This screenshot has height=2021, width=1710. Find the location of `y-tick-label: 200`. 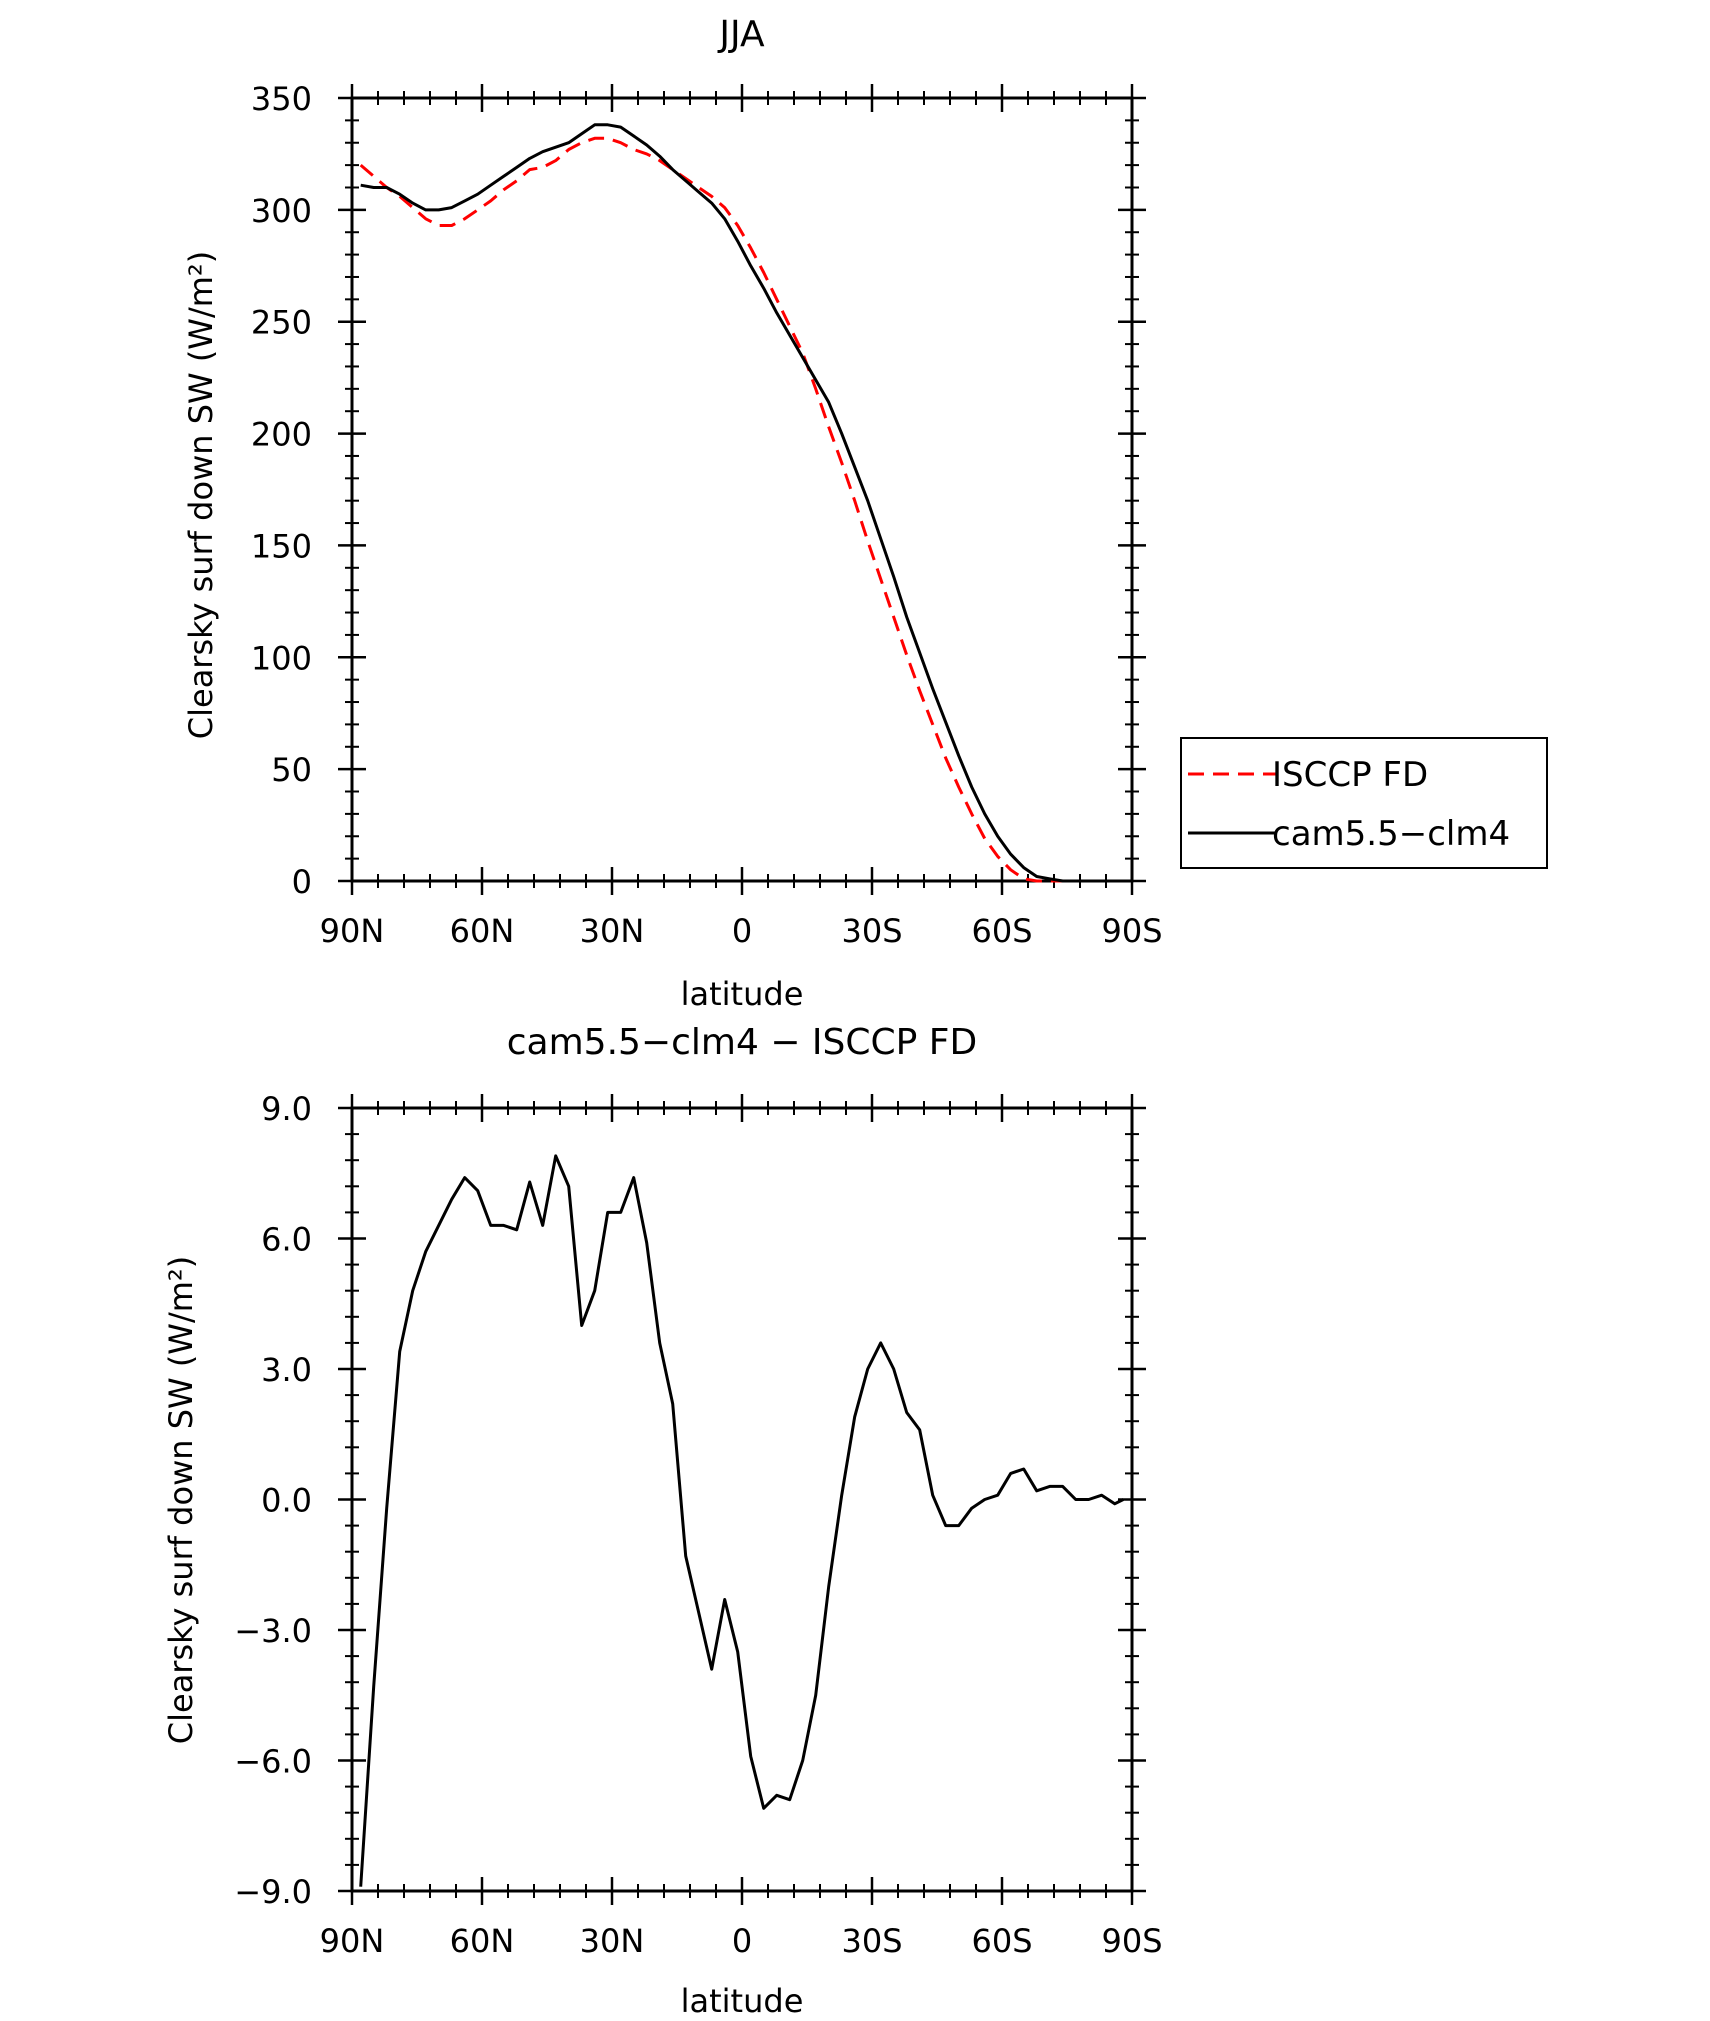

y-tick-label: 200 is located at coordinates (281, 435).